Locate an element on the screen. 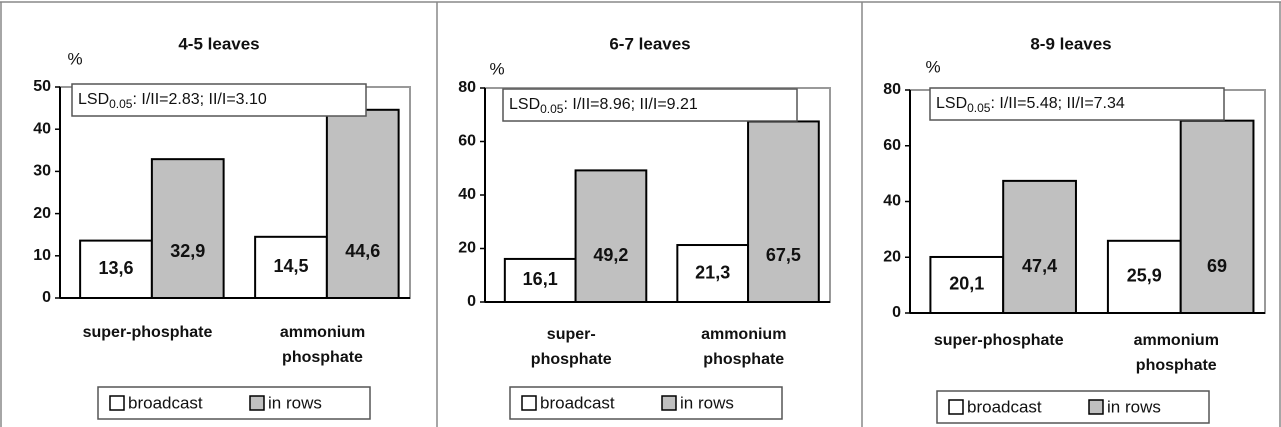  data-label: 47,4 is located at coordinates (1039, 266).